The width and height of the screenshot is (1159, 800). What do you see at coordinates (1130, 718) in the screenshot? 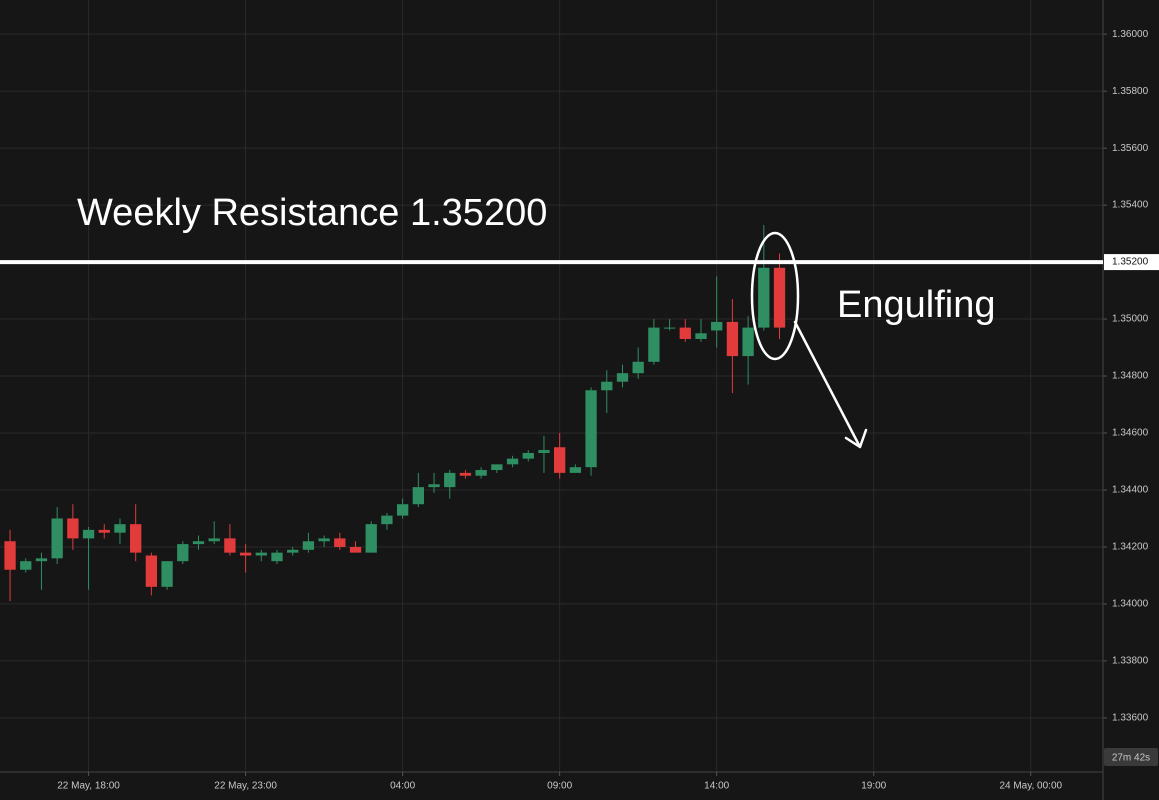
I see `y-tick-label: 1.33600` at bounding box center [1130, 718].